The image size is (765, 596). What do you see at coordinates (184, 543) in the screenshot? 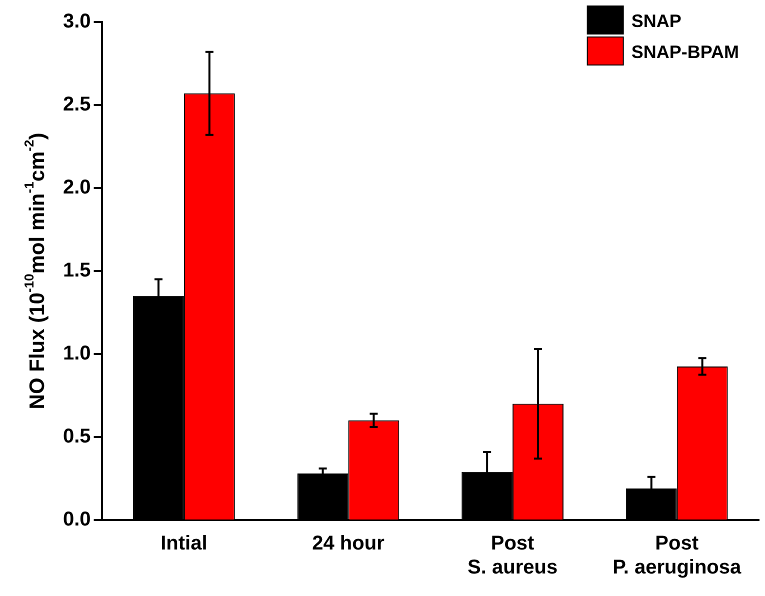
I see `x-tick-label: Intial` at bounding box center [184, 543].